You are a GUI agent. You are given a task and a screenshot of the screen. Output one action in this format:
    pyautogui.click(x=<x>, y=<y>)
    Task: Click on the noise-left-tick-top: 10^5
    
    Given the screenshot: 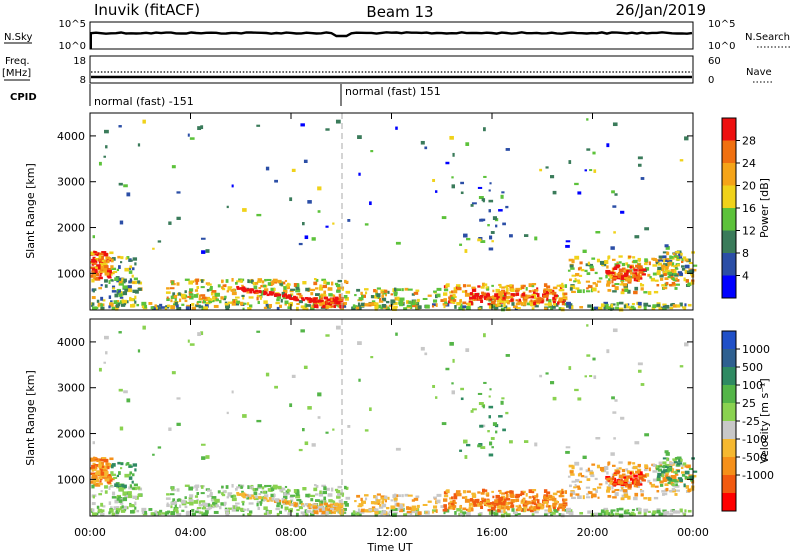 What is the action you would take?
    pyautogui.click(x=72, y=24)
    